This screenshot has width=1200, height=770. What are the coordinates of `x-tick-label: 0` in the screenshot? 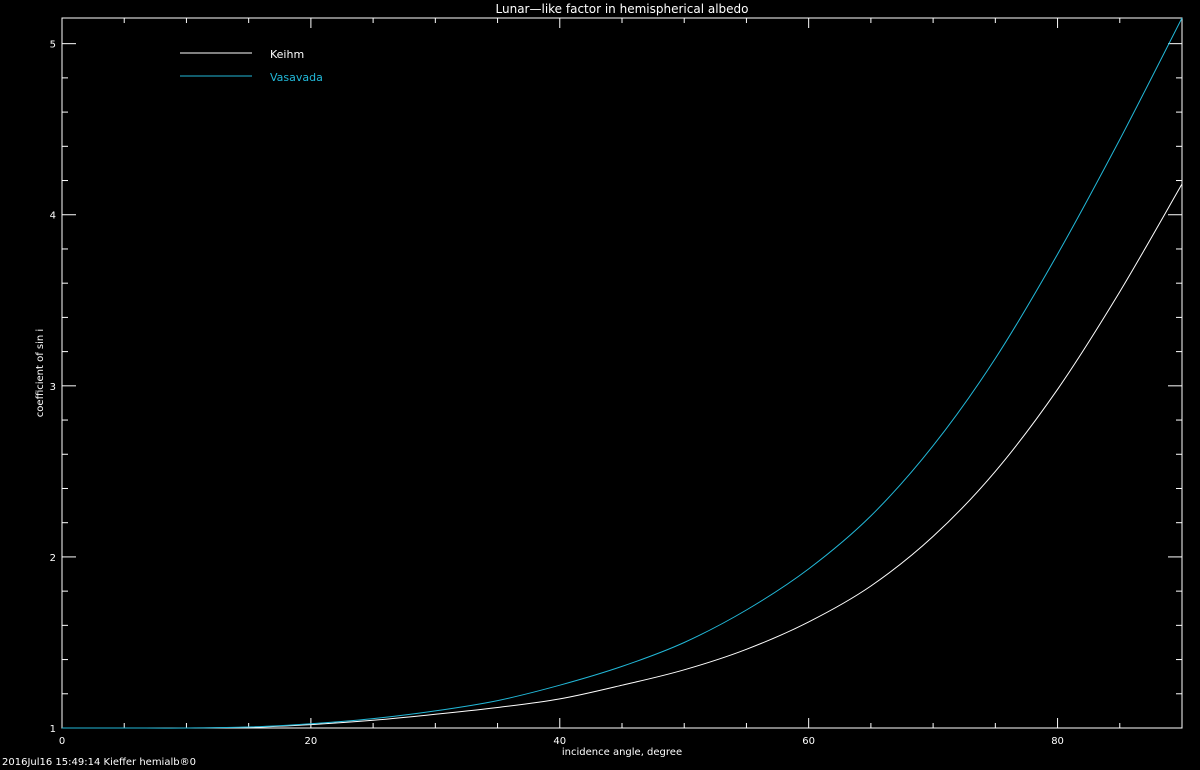 It's located at (62, 741).